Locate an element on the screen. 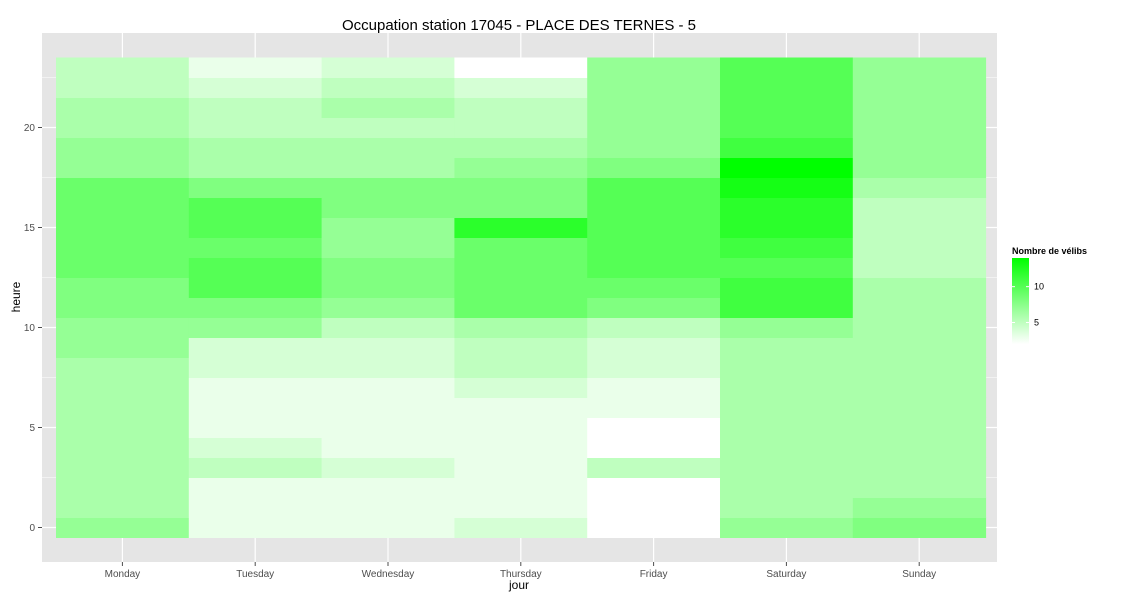  x-tick-label: Wednesday is located at coordinates (388, 574).